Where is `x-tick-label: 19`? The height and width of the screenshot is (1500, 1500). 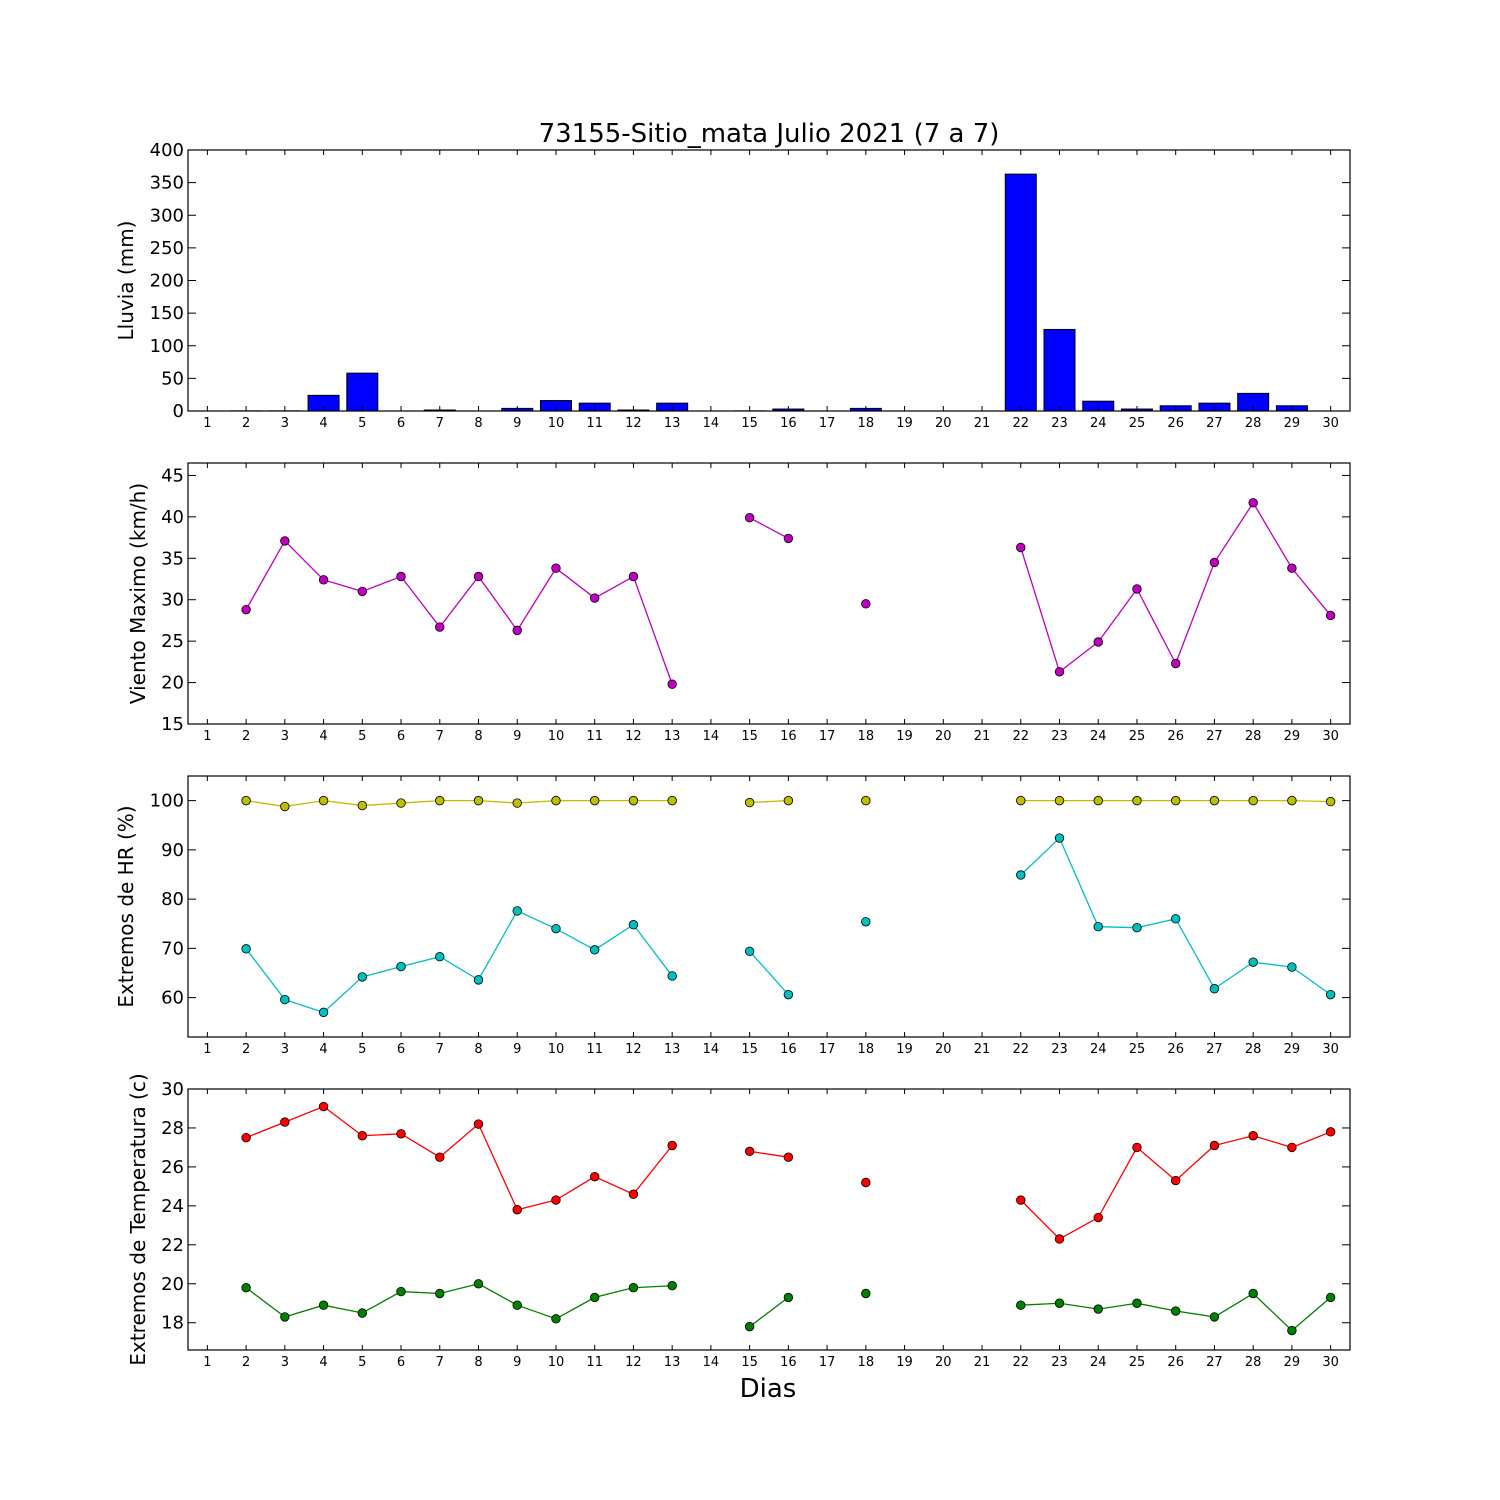
x-tick-label: 19 is located at coordinates (904, 736).